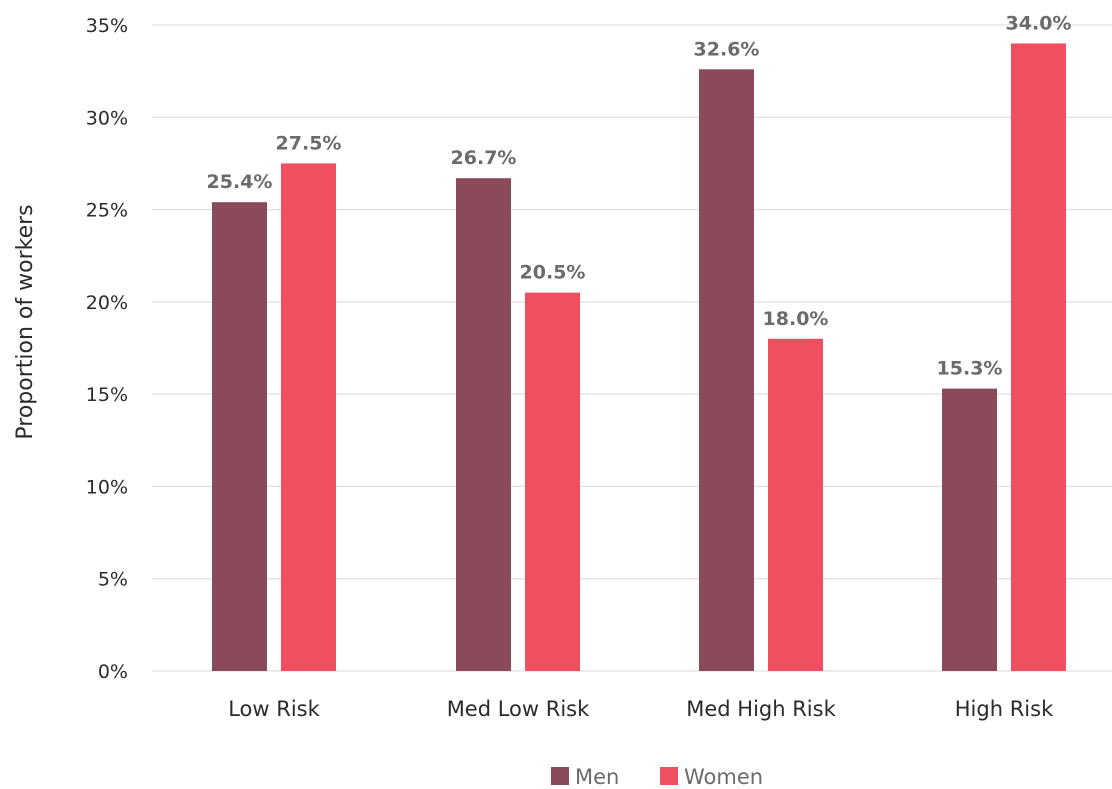 The height and width of the screenshot is (789, 1112). I want to click on data-label: 15.3%, so click(970, 369).